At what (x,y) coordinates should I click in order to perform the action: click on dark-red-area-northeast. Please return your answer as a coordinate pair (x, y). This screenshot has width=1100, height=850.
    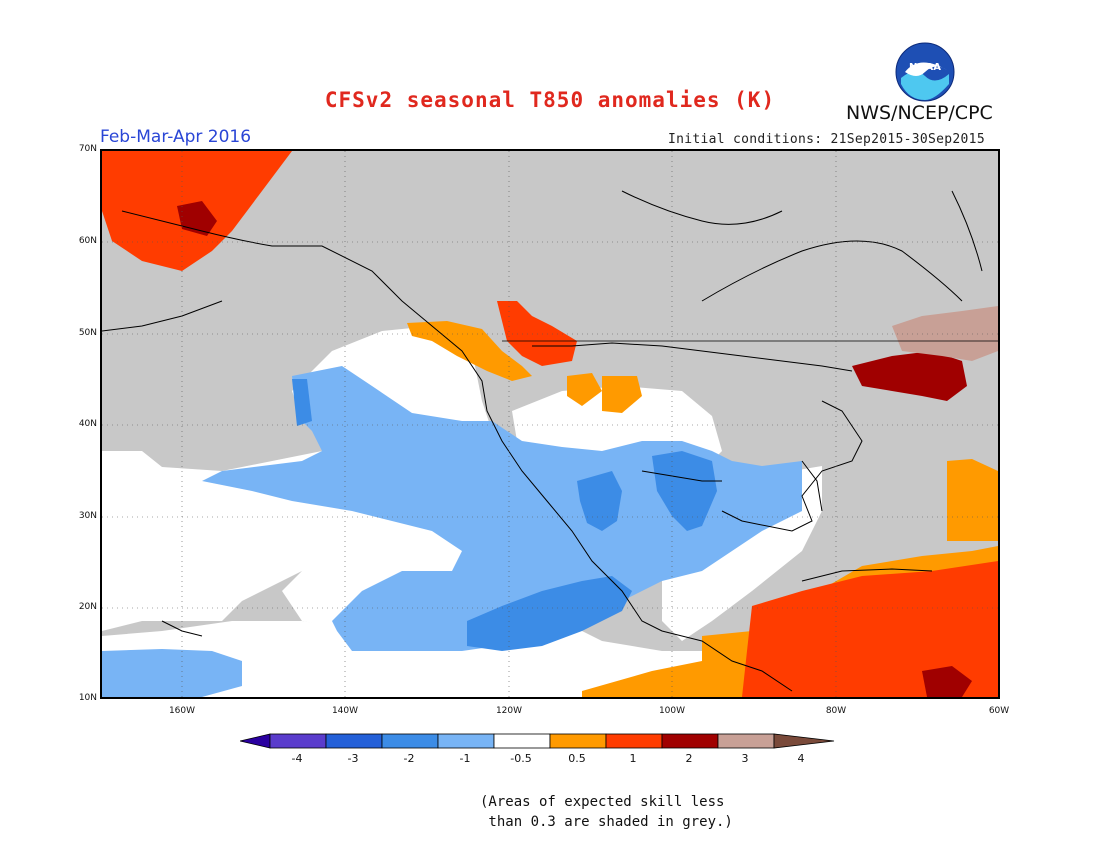
    Looking at the image, I should click on (909, 376).